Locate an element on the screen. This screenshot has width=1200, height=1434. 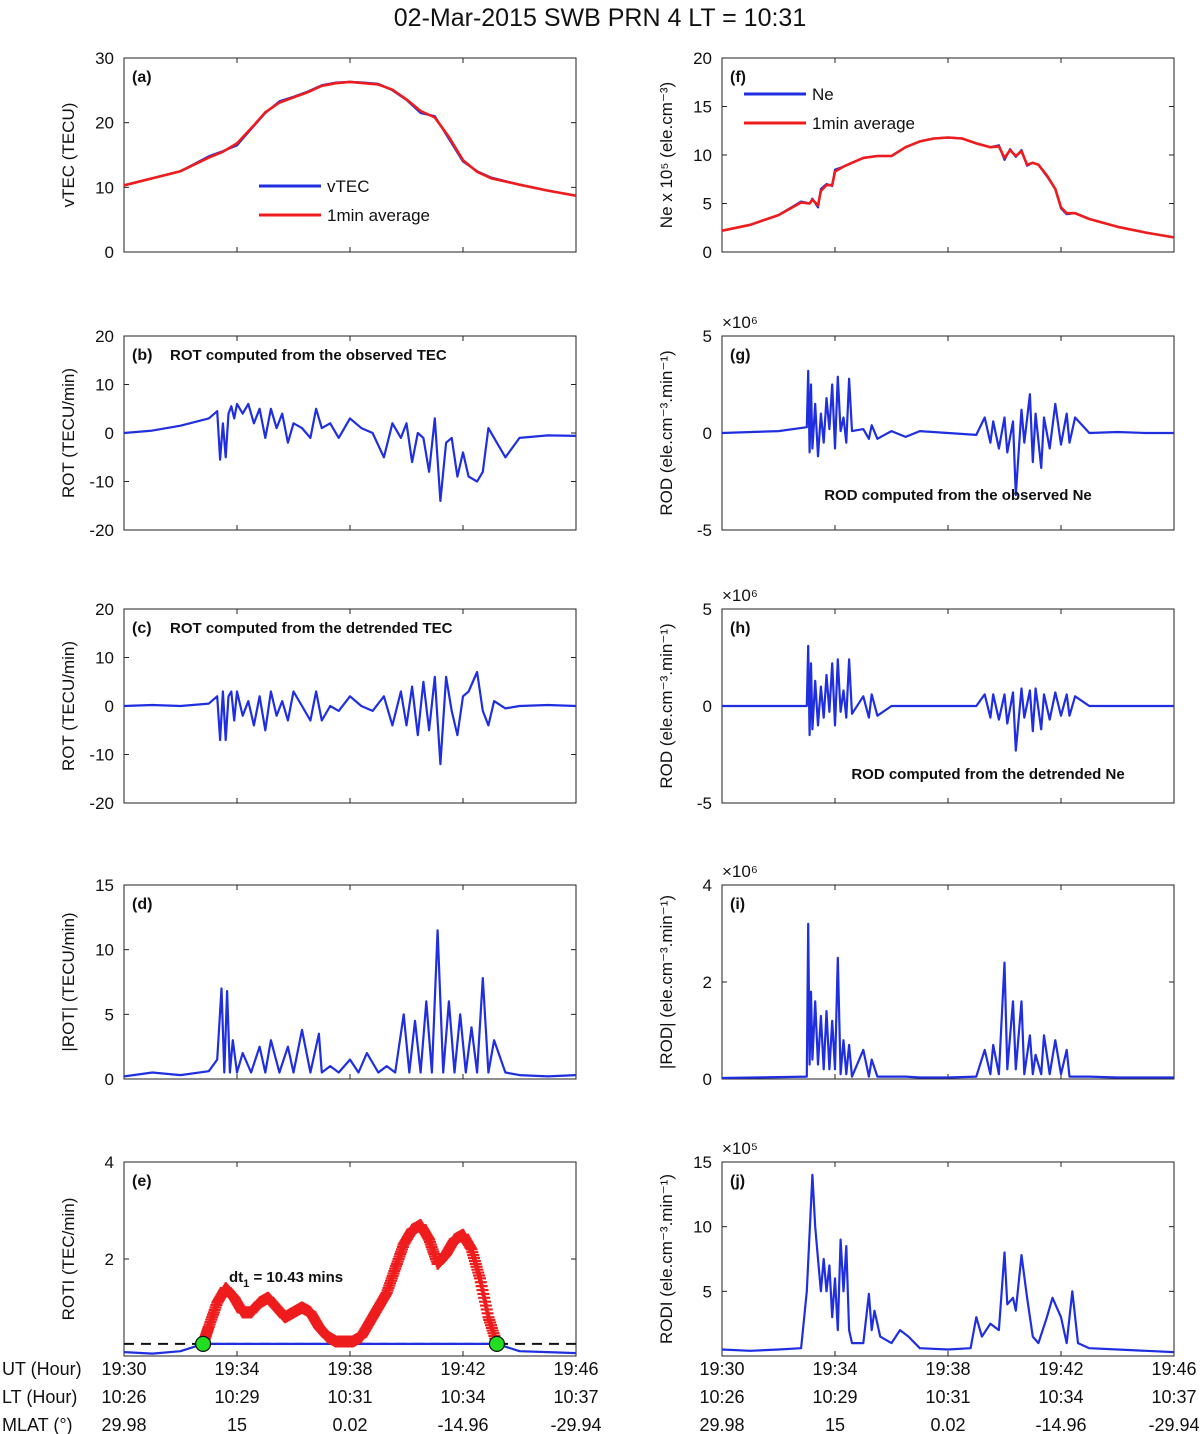
axes-frame-j is located at coordinates (948, 1259).